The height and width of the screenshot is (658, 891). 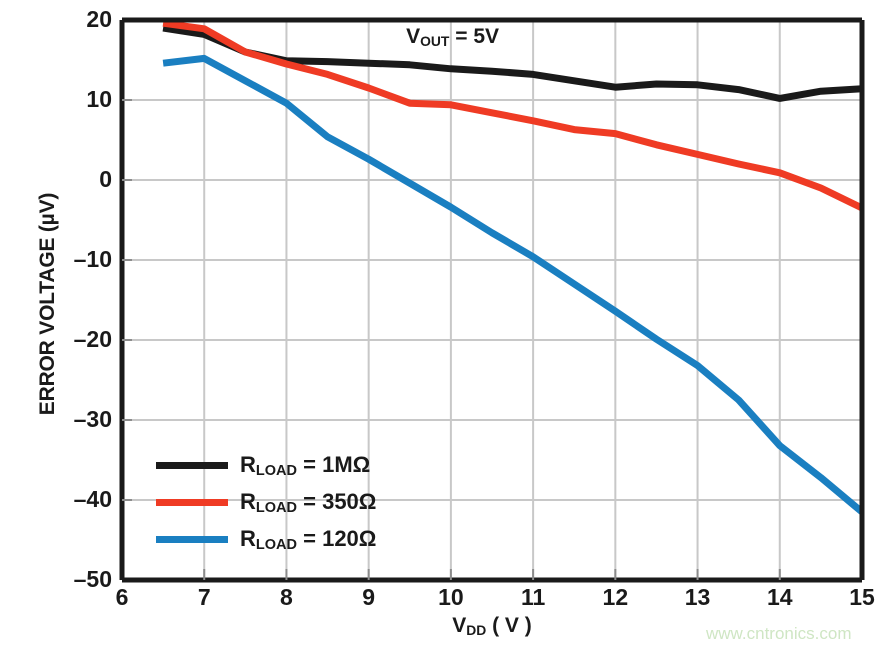 I want to click on legend-label-rest: = 120Ω, so click(x=337, y=538).